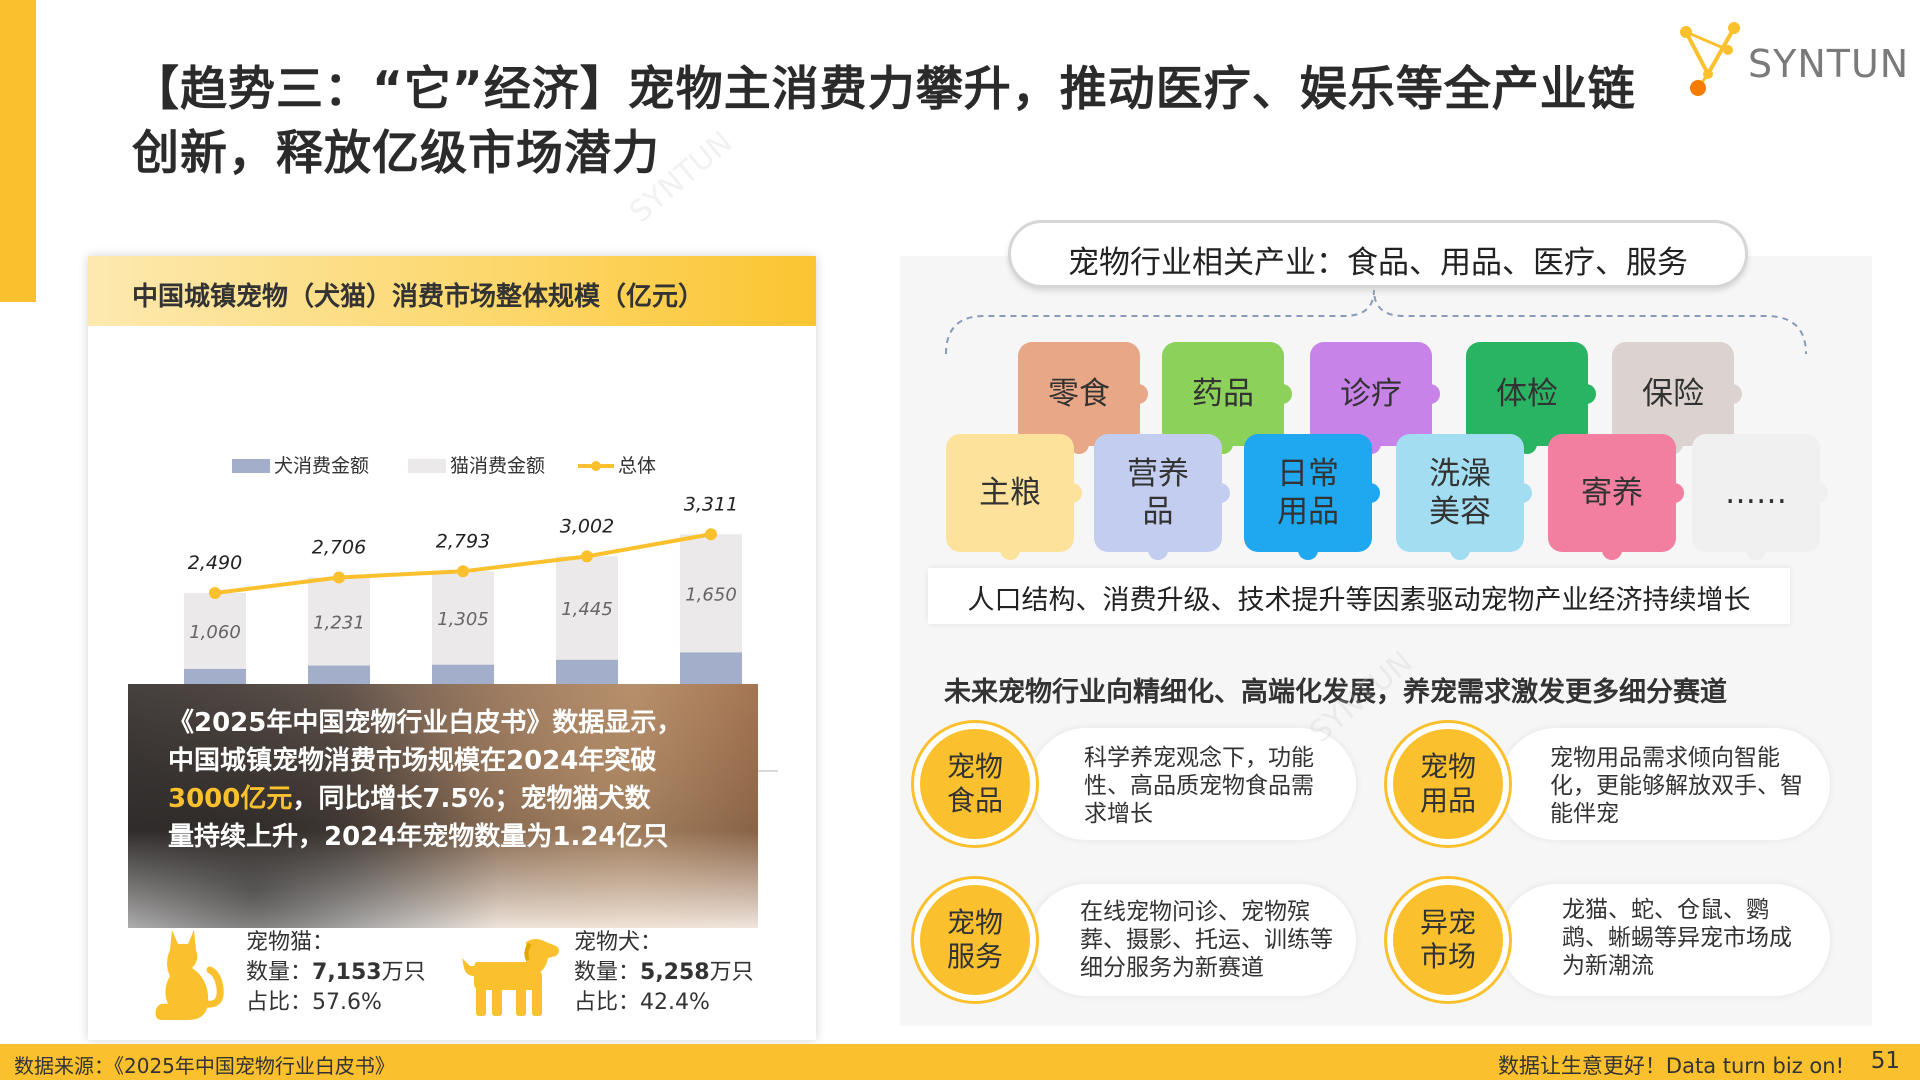 This screenshot has width=1920, height=1080. I want to click on data-source: 数据来源：《2025年中国宠物行业白皮书》, so click(204, 1066).